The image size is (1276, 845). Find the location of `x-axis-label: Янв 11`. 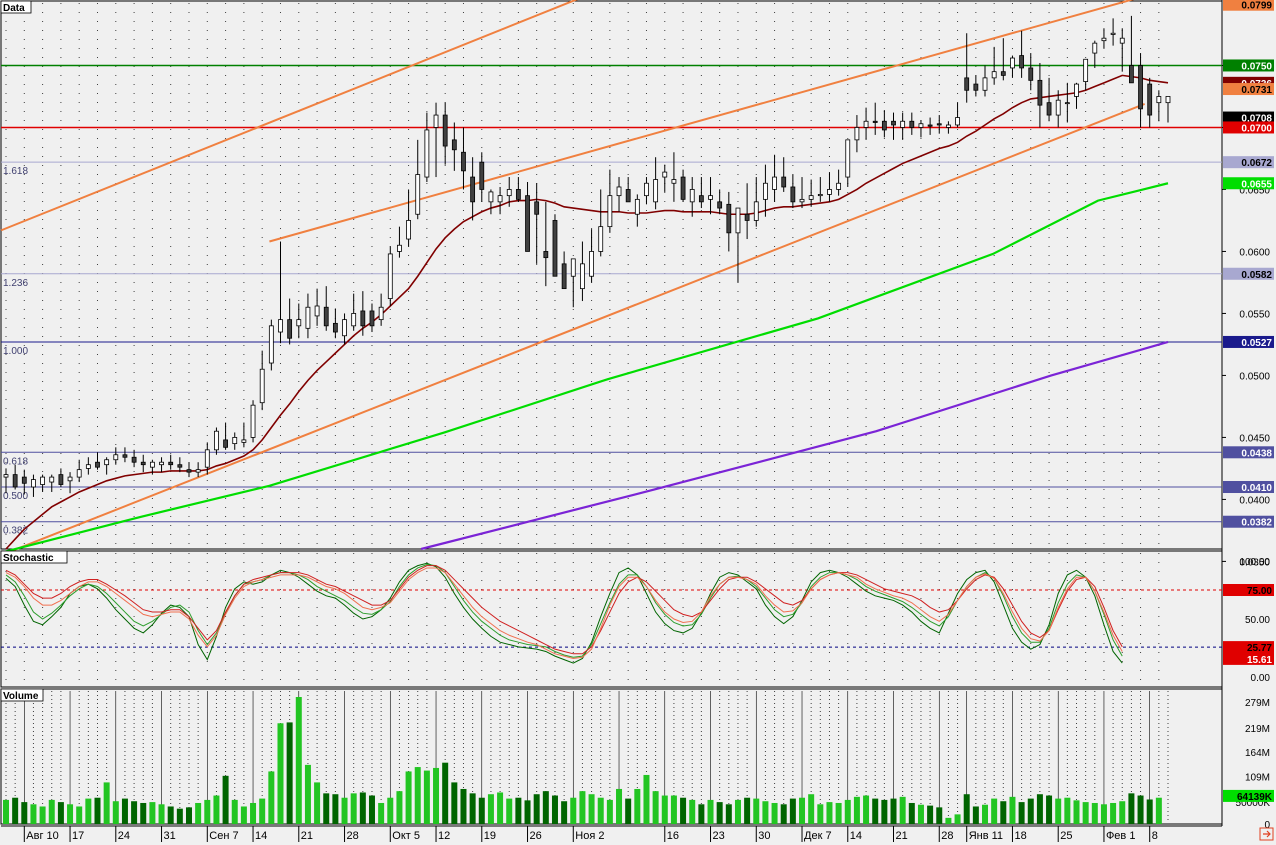

x-axis-label: Янв 11 is located at coordinates (986, 836).